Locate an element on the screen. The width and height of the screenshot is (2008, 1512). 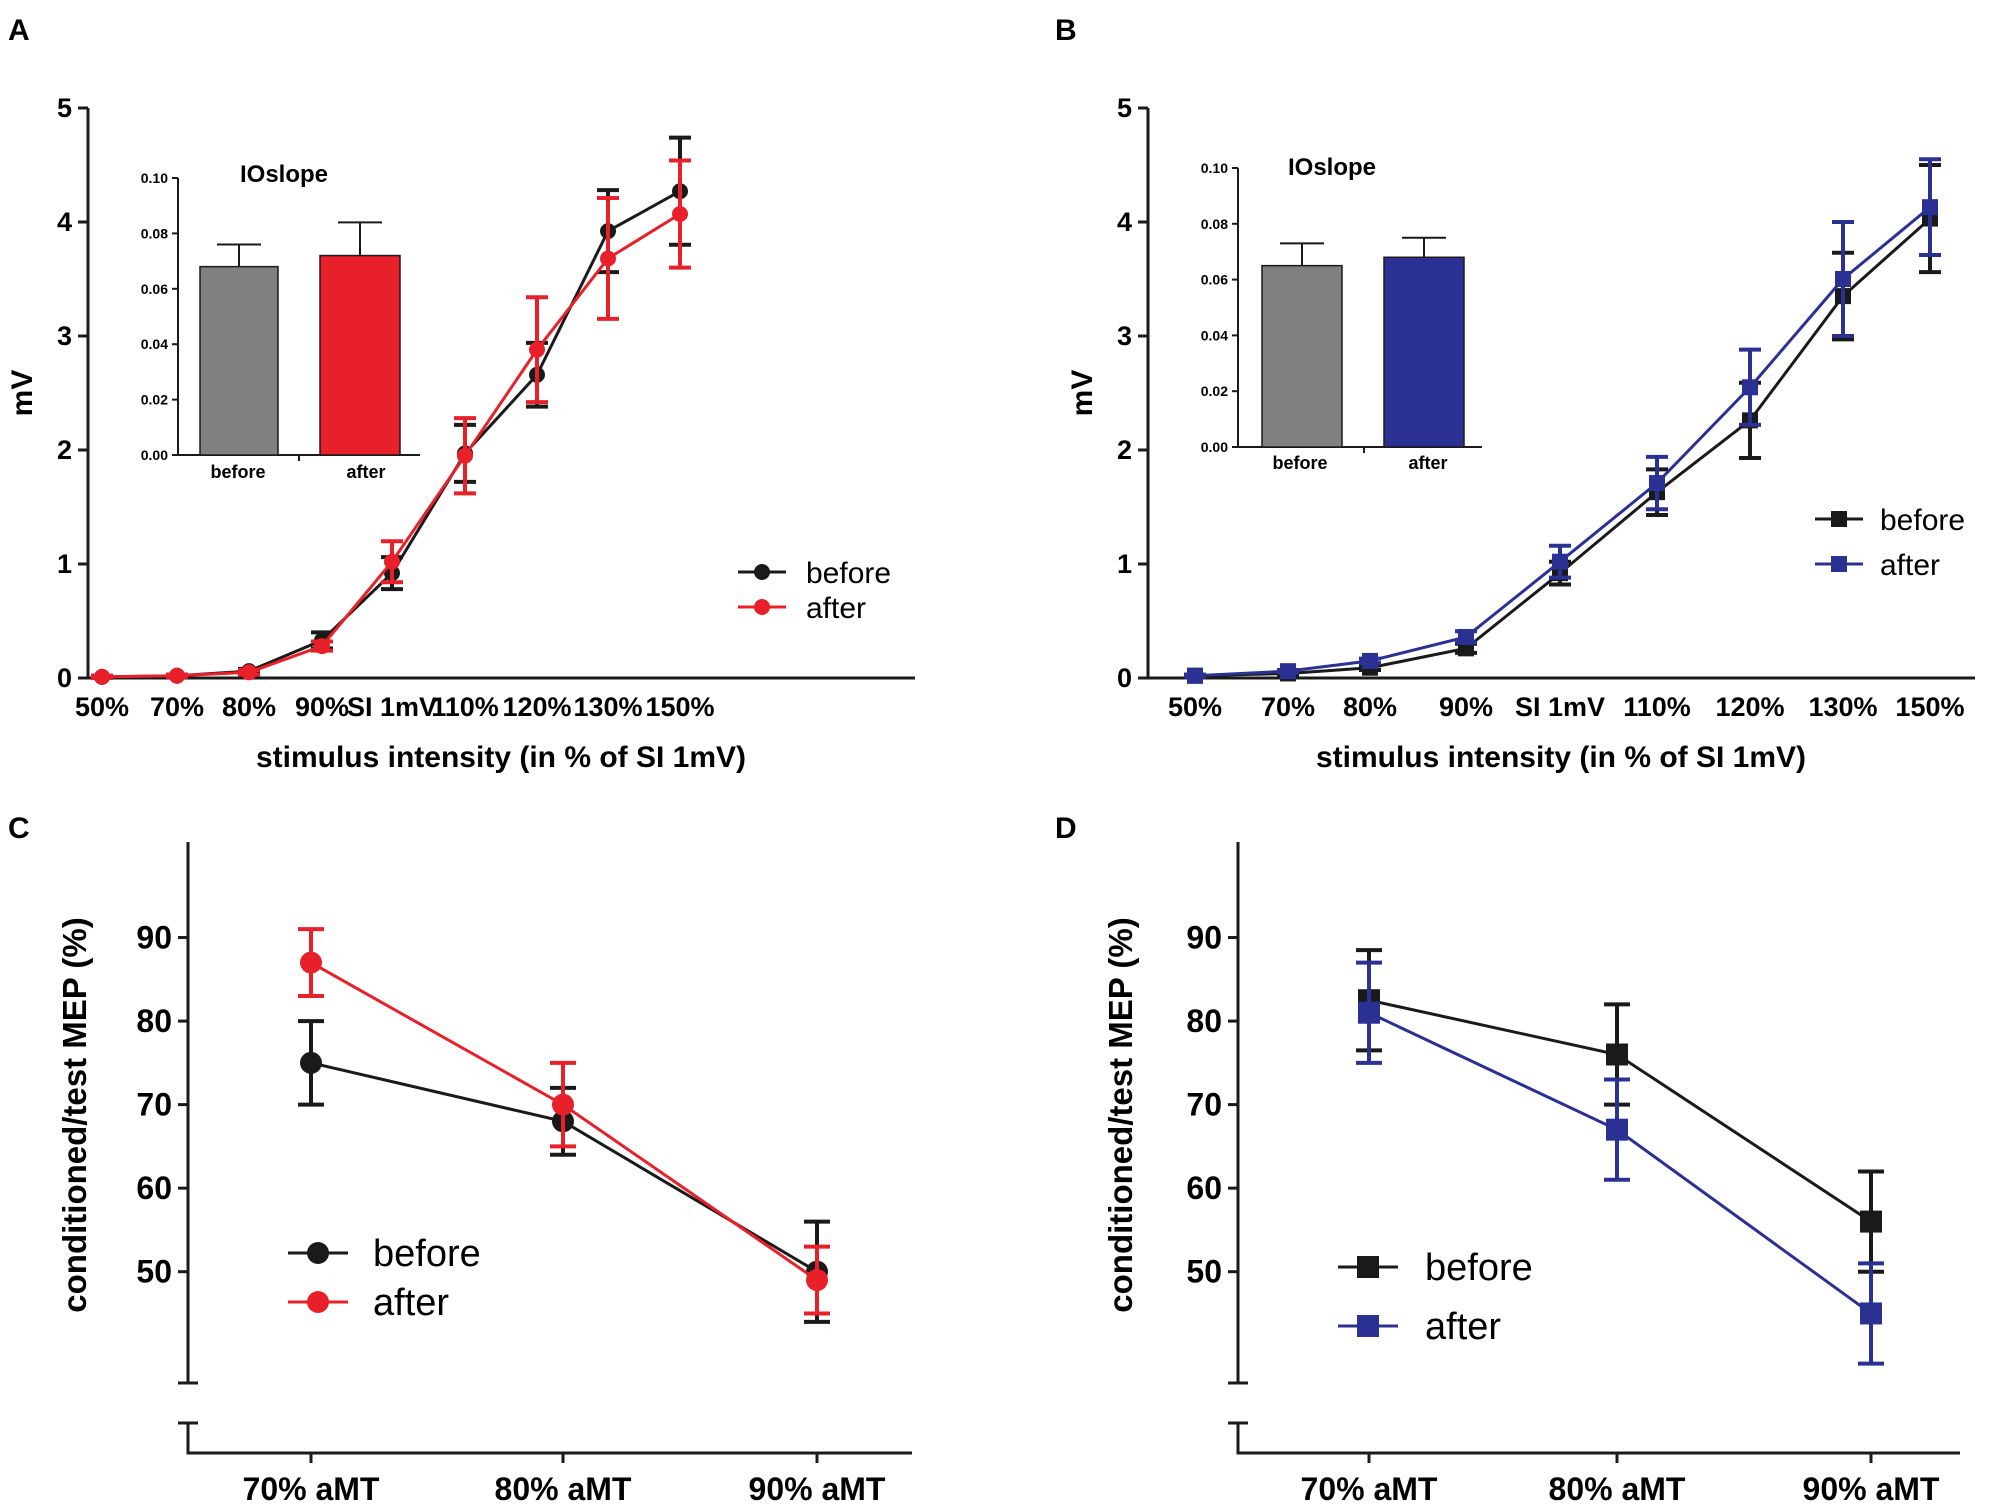
x-tick-label-c-1: 80% aMT is located at coordinates (563, 1489).